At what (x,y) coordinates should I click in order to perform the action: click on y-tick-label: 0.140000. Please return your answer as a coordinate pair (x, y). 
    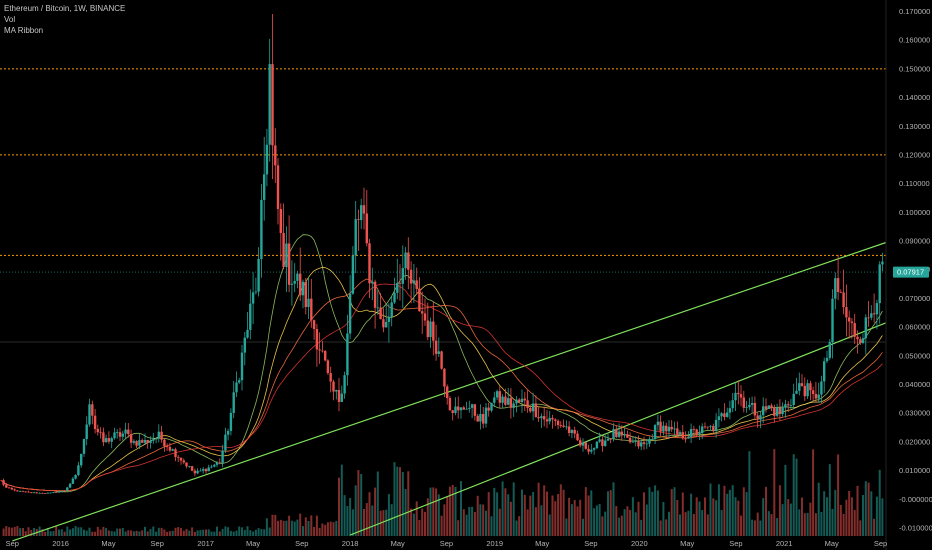
    Looking at the image, I should click on (914, 97).